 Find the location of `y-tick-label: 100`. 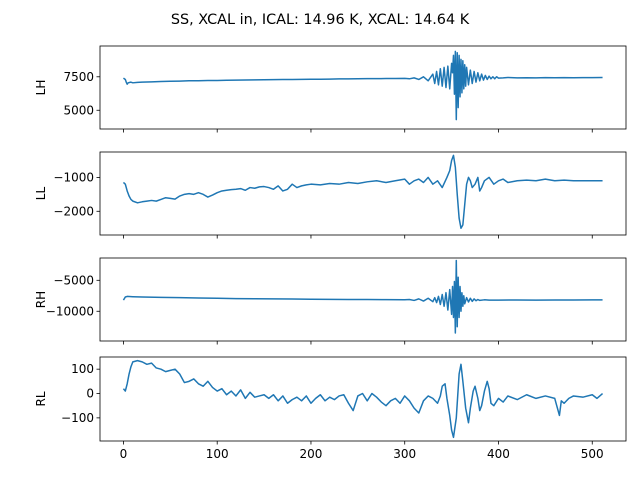

y-tick-label: 100 is located at coordinates (82, 369).